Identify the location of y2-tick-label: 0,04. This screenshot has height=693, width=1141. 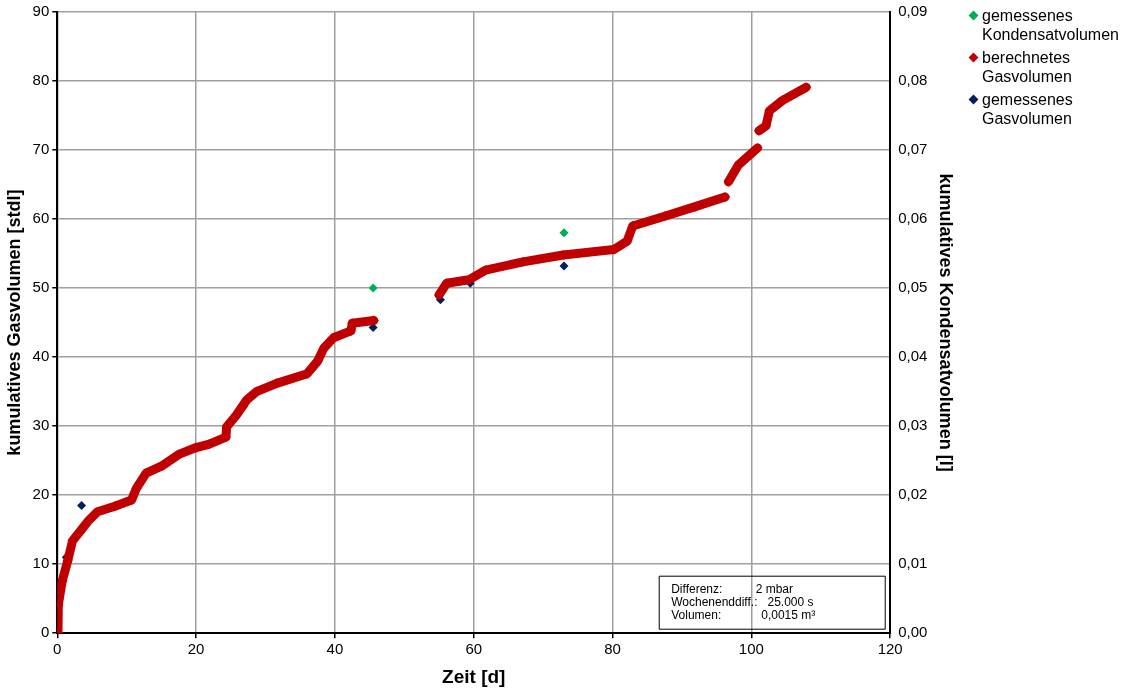
(913, 356).